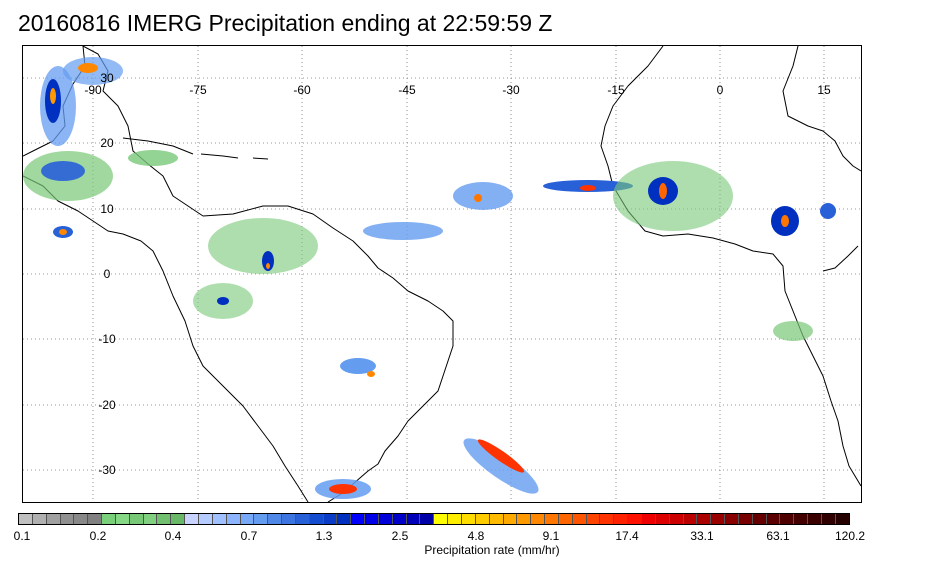 The width and height of the screenshot is (944, 571). Describe the element at coordinates (107, 405) in the screenshot. I see `lat-label: -20` at that location.